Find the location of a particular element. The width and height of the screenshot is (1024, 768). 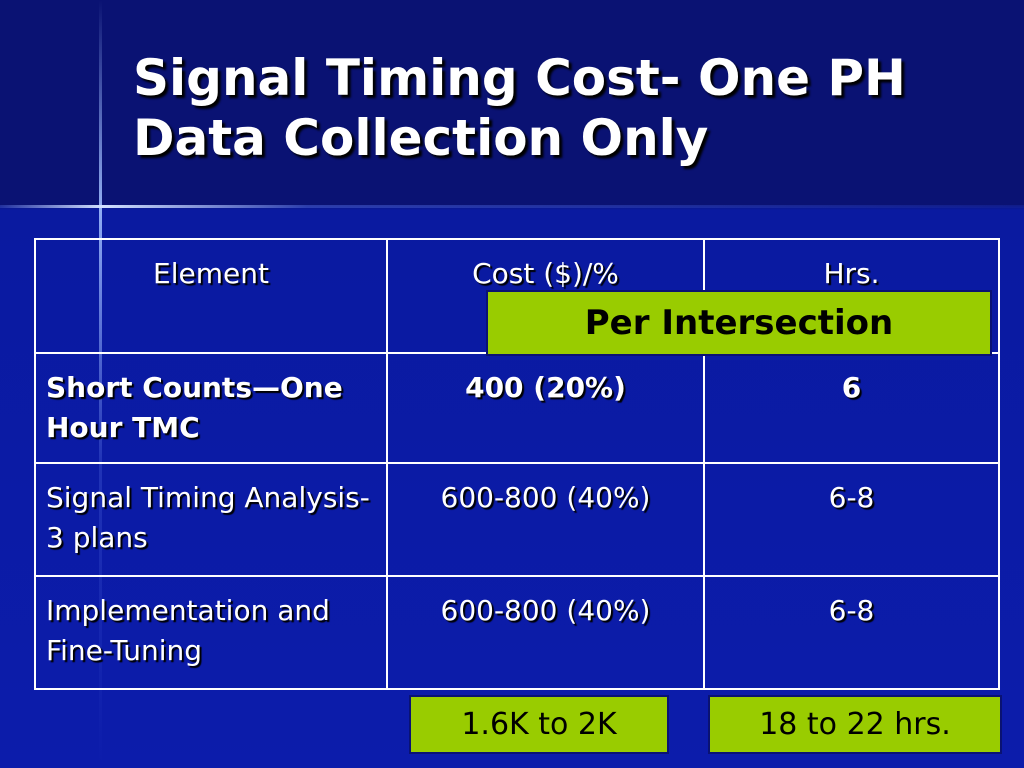

total-box: 1.6K to 2K is located at coordinates (539, 724).